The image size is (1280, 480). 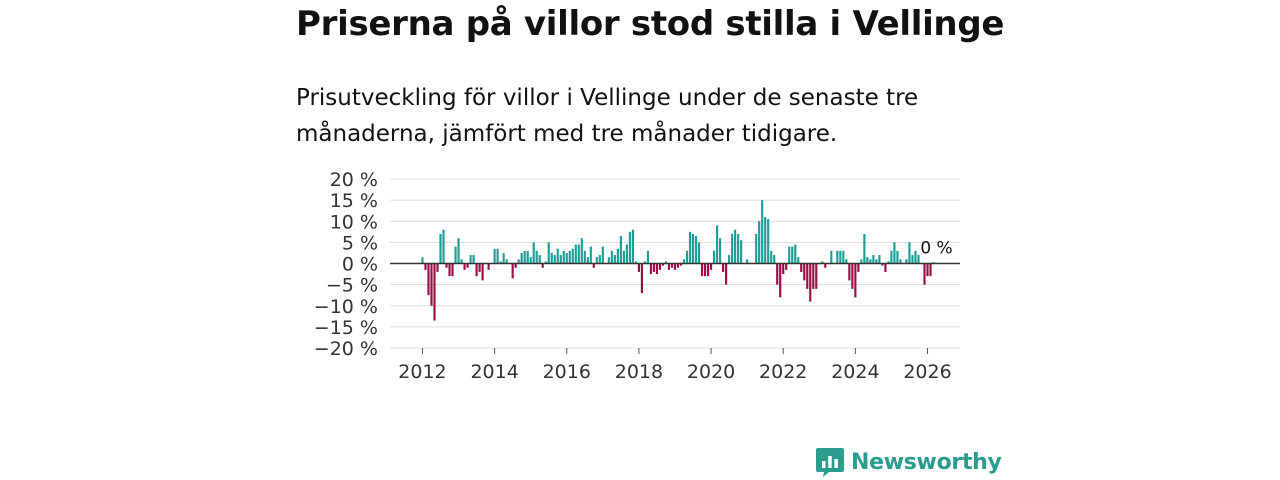 I want to click on y-tick-label: −20 %, so click(x=346, y=349).